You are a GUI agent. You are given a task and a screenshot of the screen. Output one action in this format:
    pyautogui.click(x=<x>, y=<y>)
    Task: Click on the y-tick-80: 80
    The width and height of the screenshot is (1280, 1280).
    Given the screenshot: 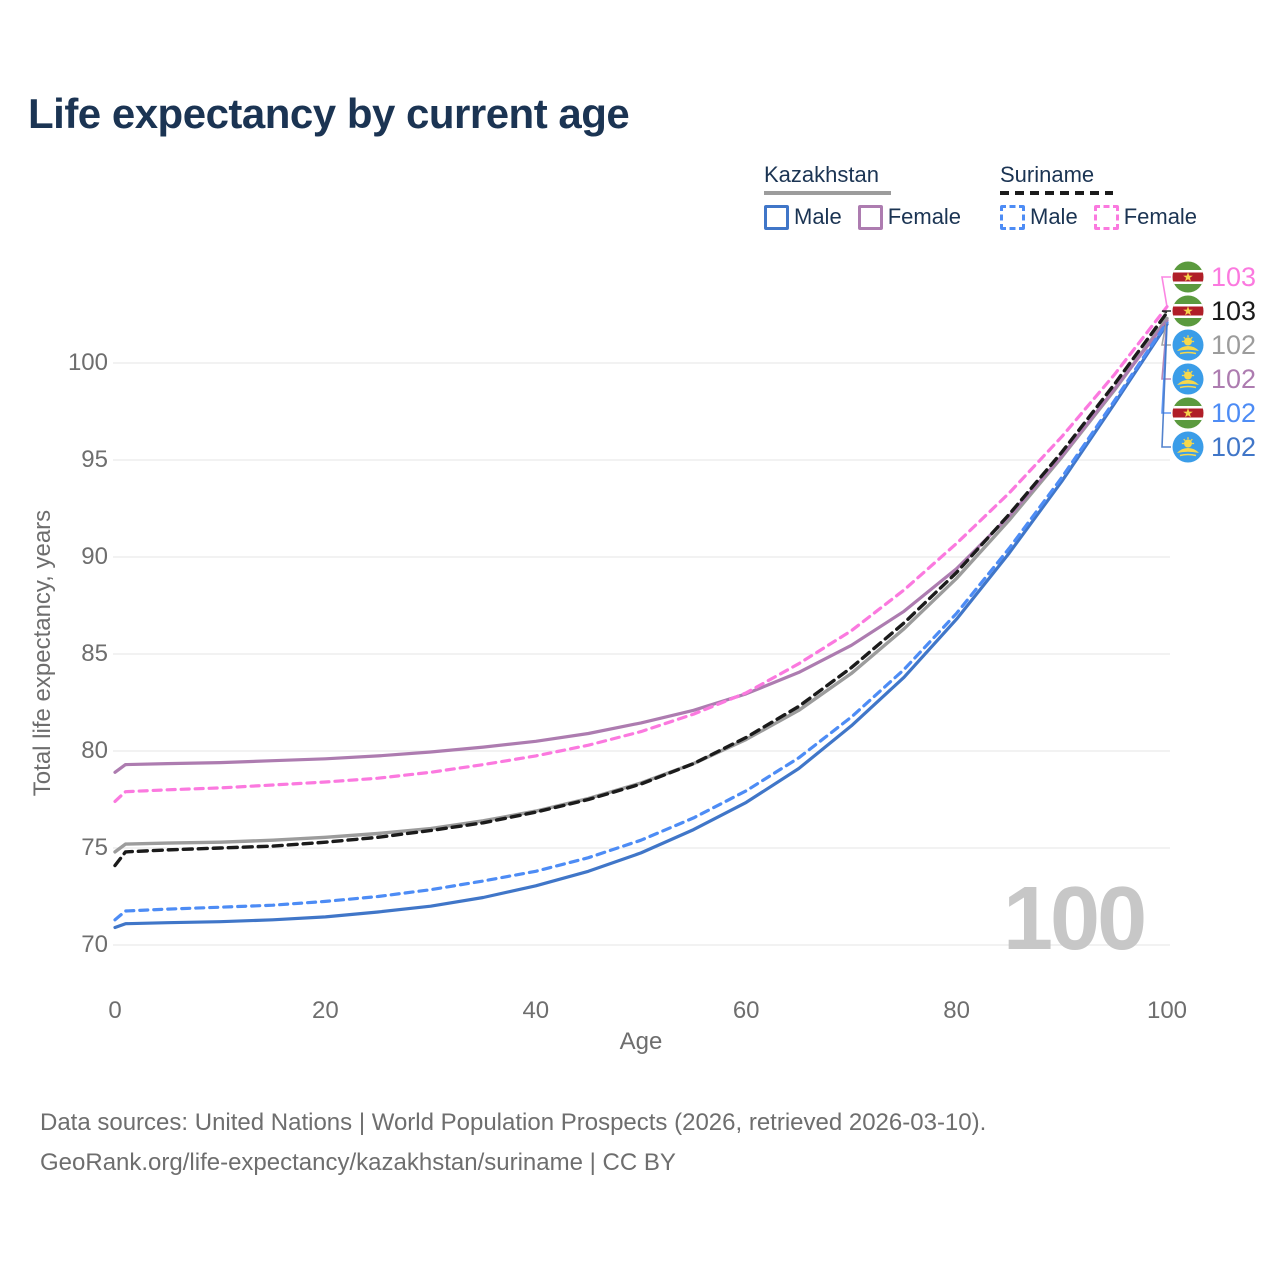 What is the action you would take?
    pyautogui.click(x=94, y=750)
    